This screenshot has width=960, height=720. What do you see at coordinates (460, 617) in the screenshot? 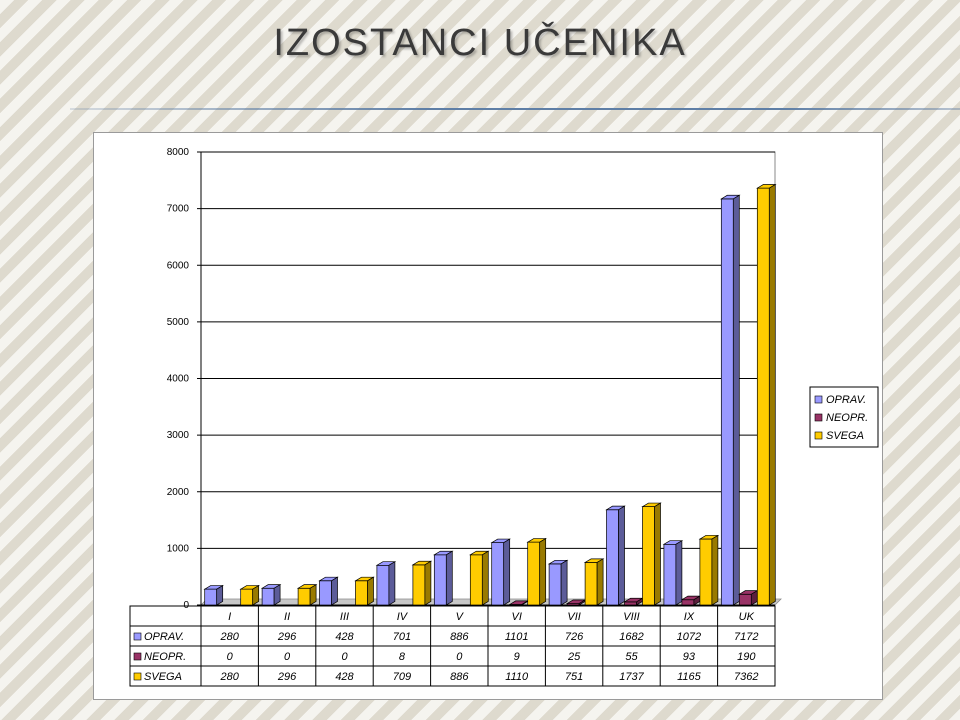
I see `x-tick-label: V` at bounding box center [460, 617].